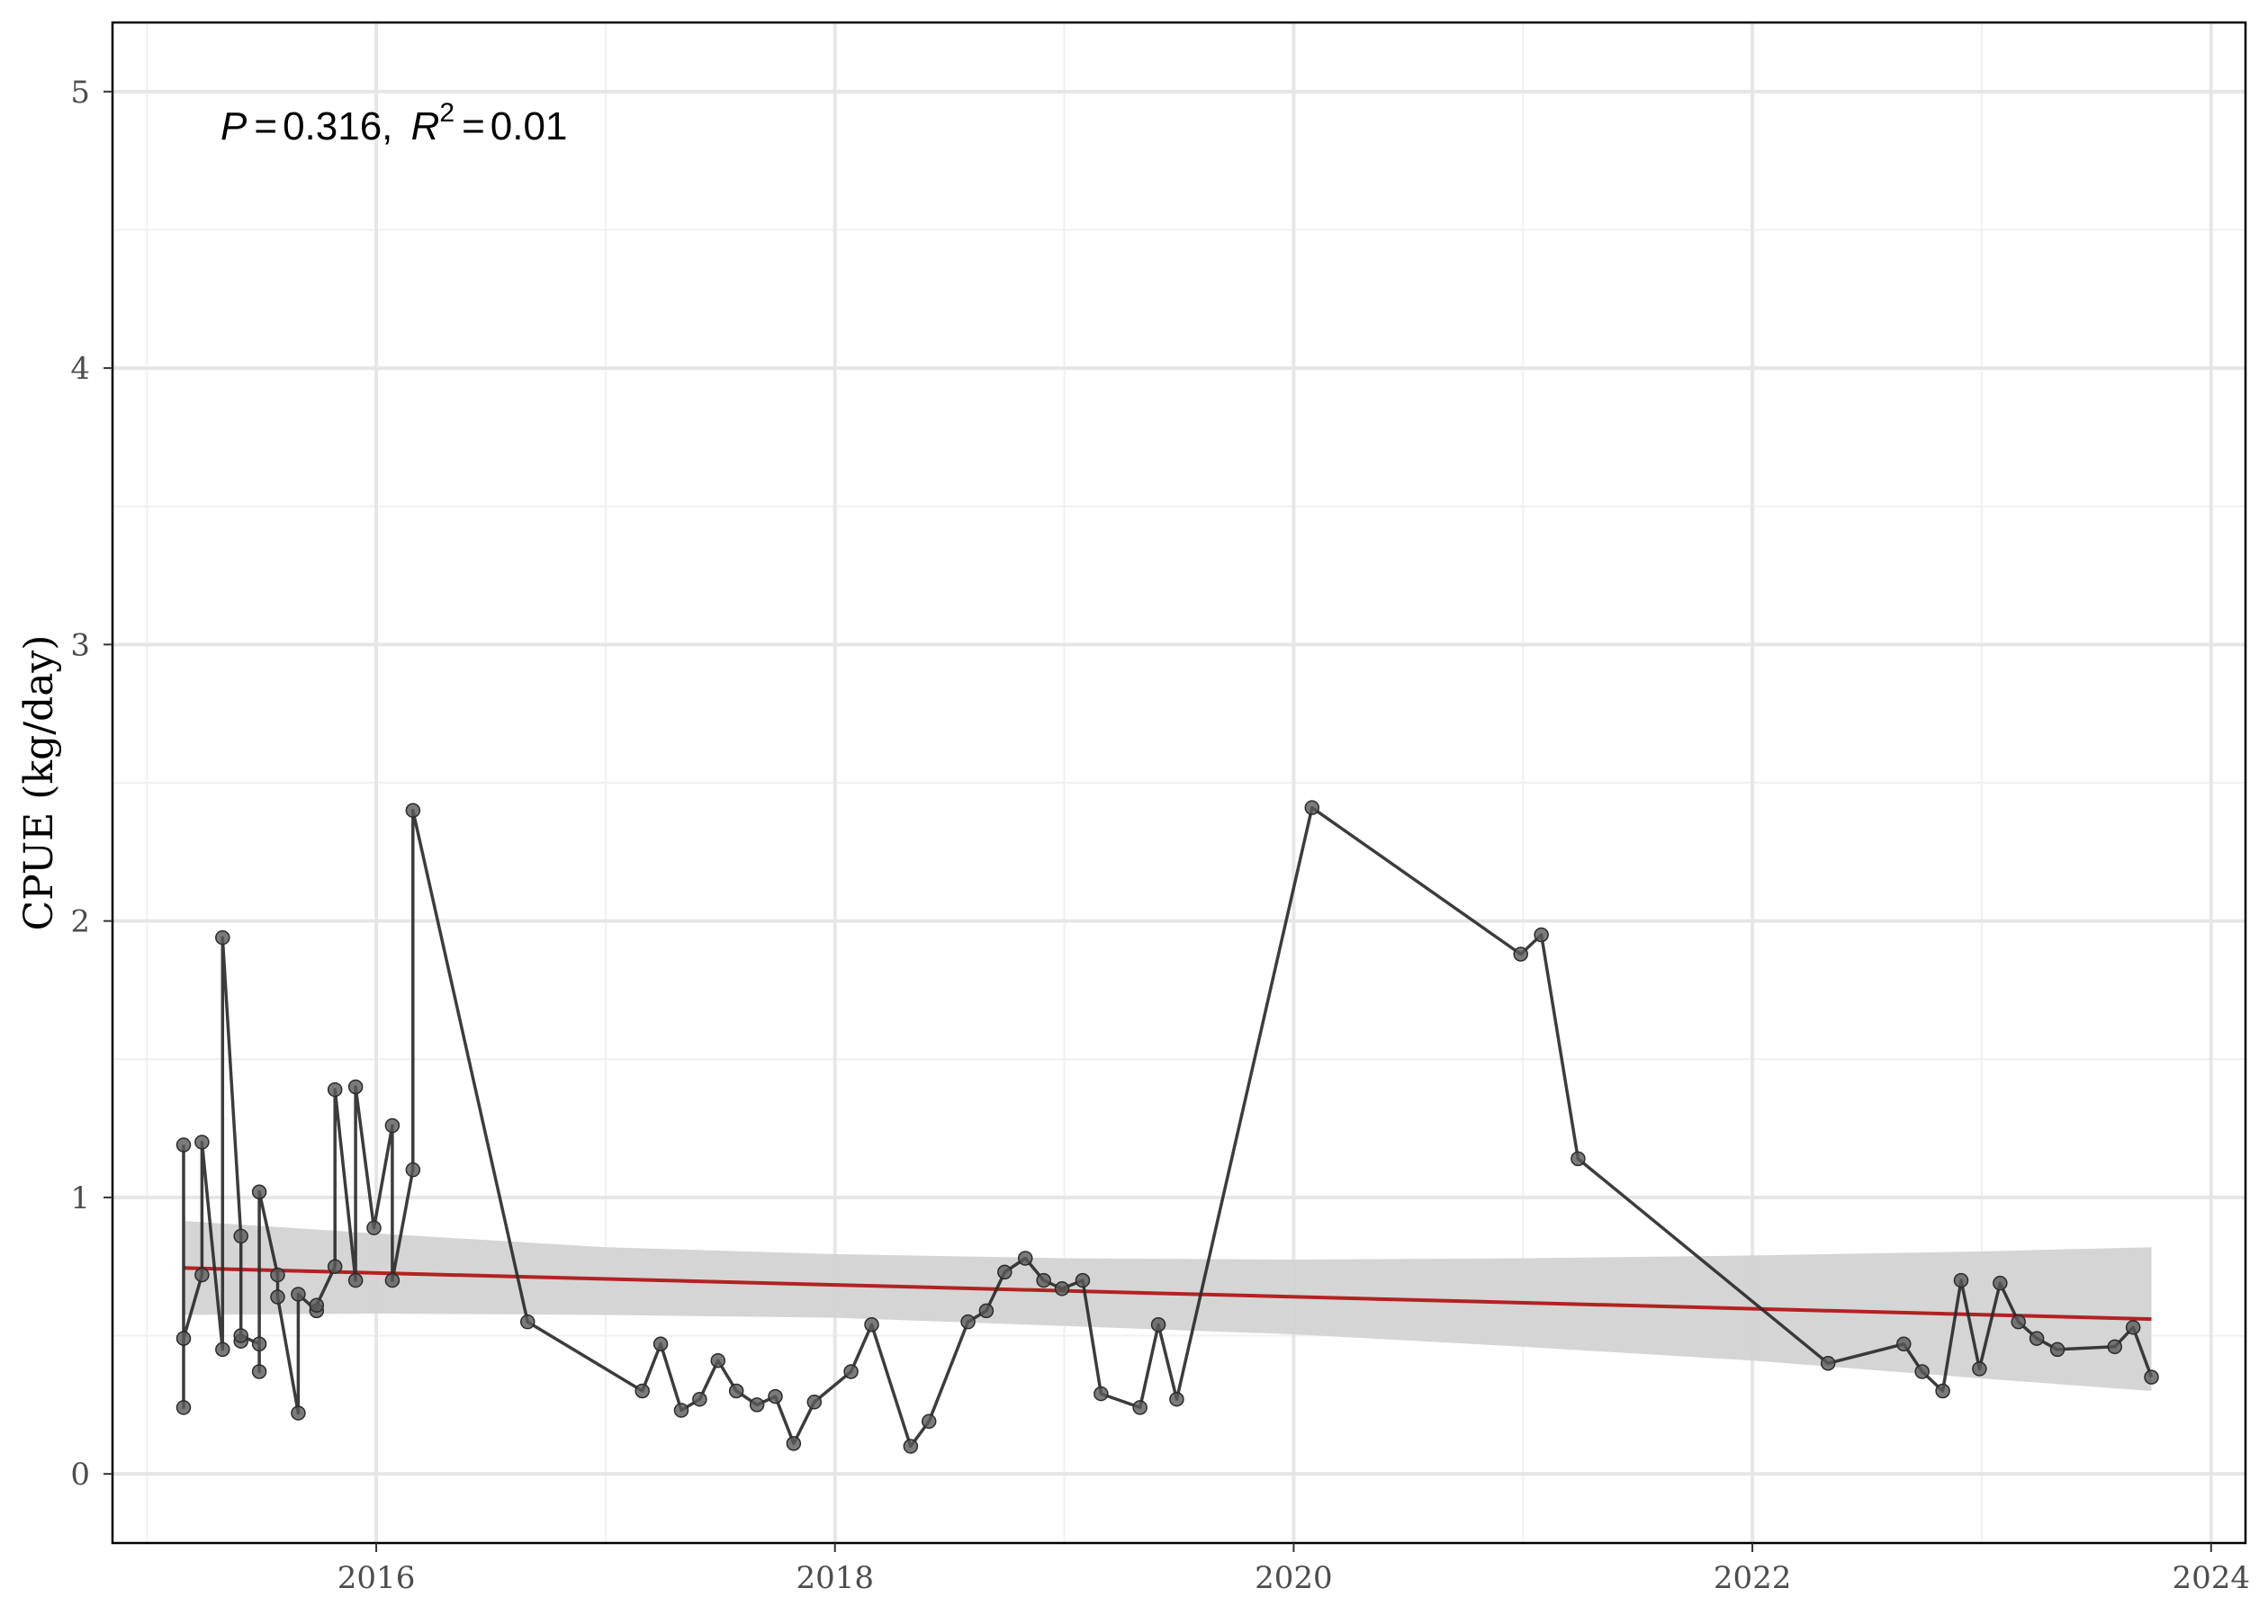 Image resolution: width=2268 pixels, height=1624 pixels. Describe the element at coordinates (80, 93) in the screenshot. I see `y-tick-label: 5` at that location.